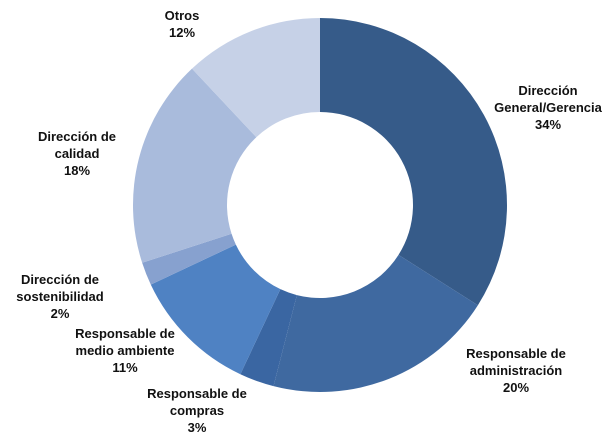 This screenshot has height=434, width=608. What do you see at coordinates (60, 313) in the screenshot?
I see `value-label: 2%` at bounding box center [60, 313].